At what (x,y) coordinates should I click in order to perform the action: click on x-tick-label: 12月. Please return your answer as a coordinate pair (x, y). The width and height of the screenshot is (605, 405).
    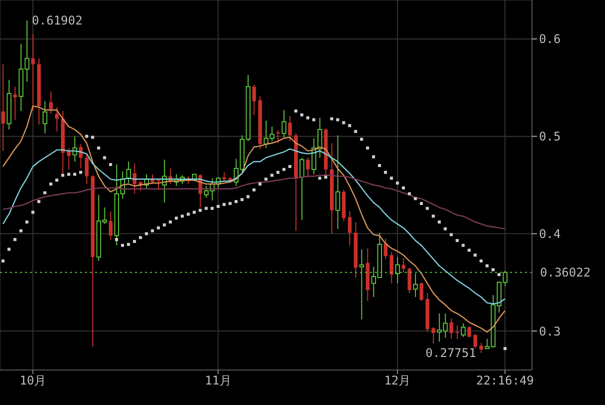
    Looking at the image, I should click on (397, 381).